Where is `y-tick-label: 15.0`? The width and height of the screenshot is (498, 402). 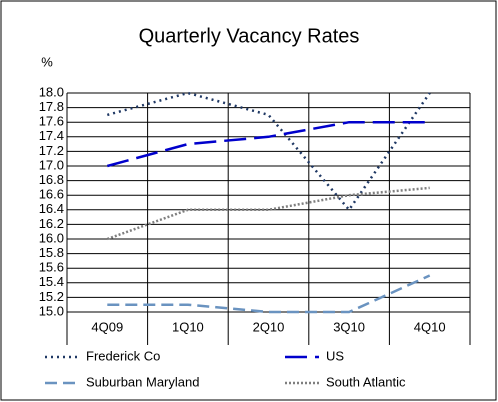 y-tick-label: 15.0 is located at coordinates (51, 310).